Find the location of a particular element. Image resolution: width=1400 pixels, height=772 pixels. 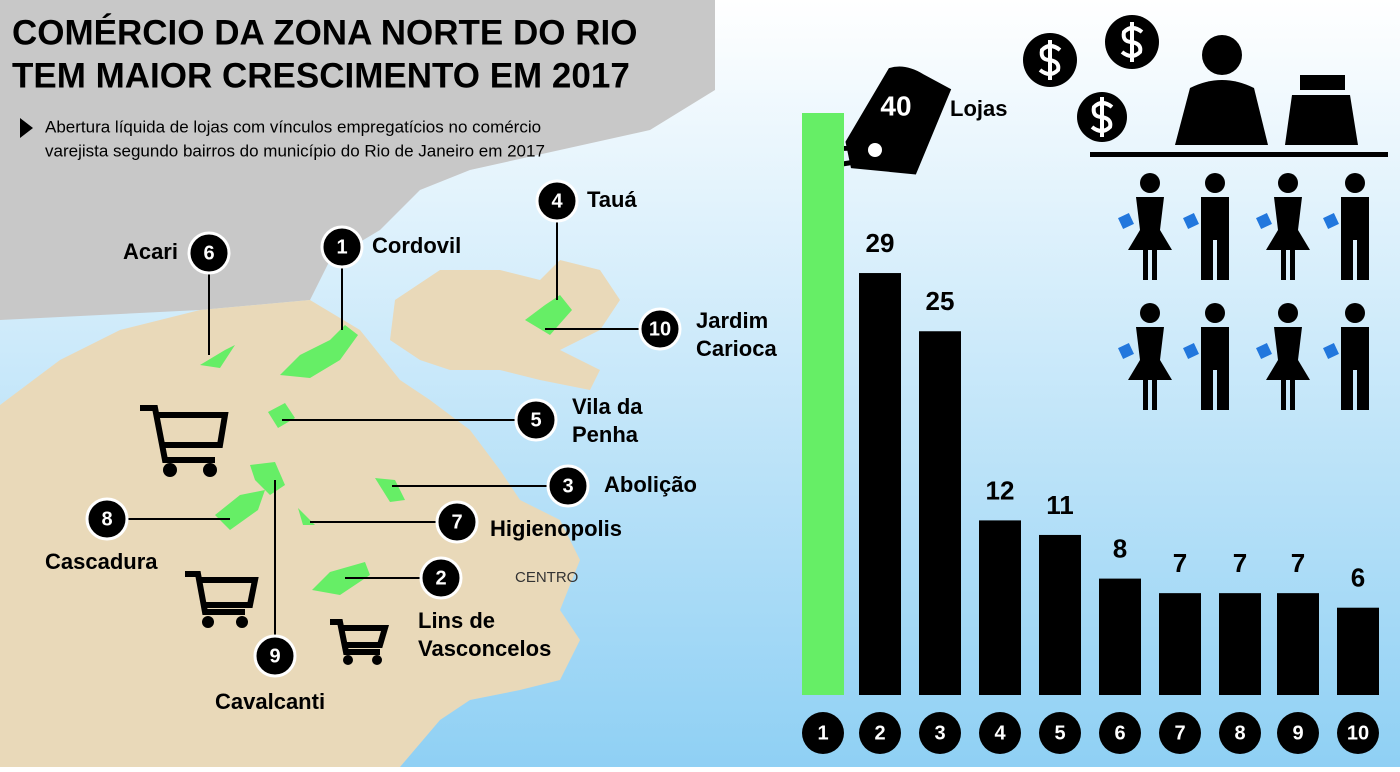

category-label: 6 is located at coordinates (1119, 733).